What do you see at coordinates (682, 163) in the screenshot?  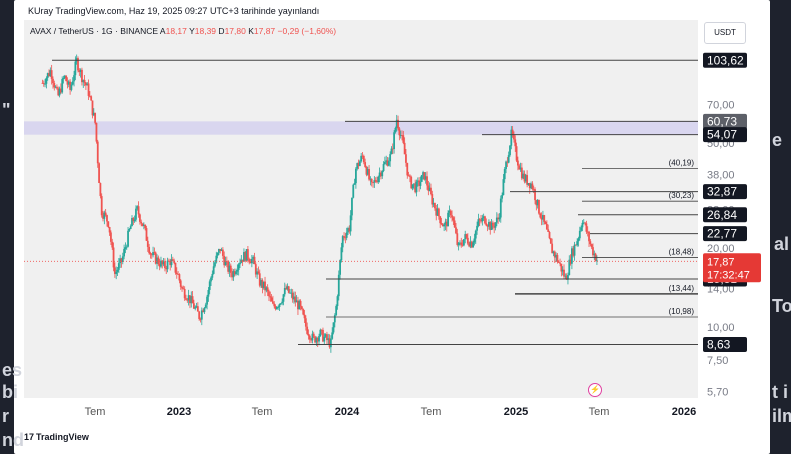 I see `level-label: (40,19)` at bounding box center [682, 163].